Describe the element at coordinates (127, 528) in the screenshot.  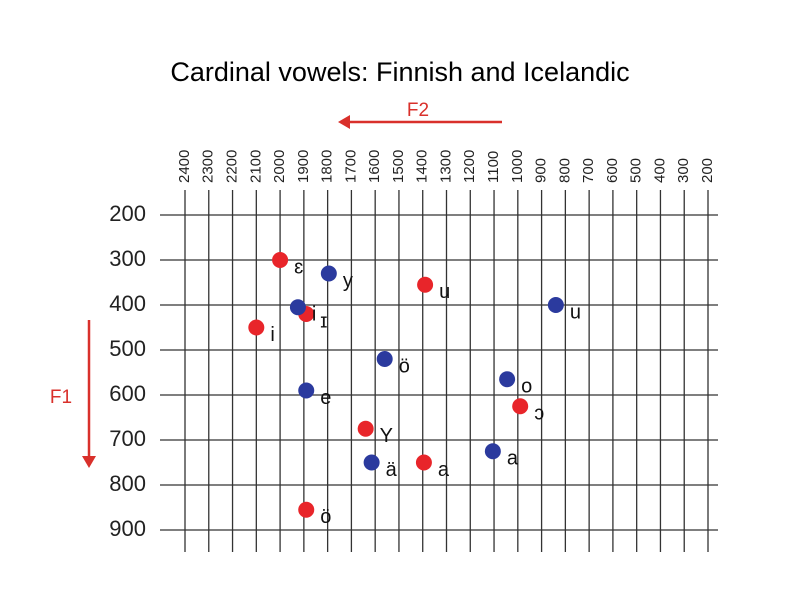
I see `y-tick-label: 900` at that location.